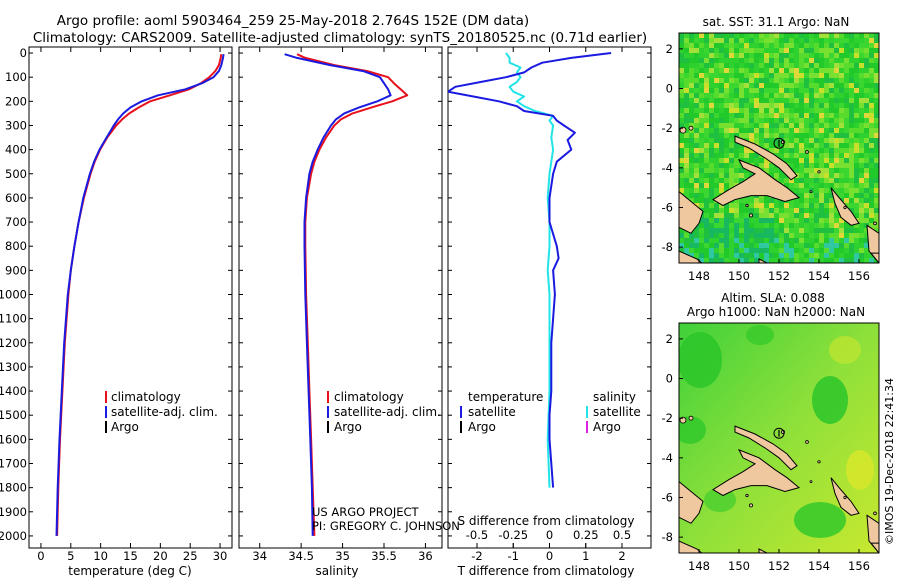 The width and height of the screenshot is (900, 580). Describe the element at coordinates (13, 319) in the screenshot. I see `depth-tick-label: 1100` at that location.